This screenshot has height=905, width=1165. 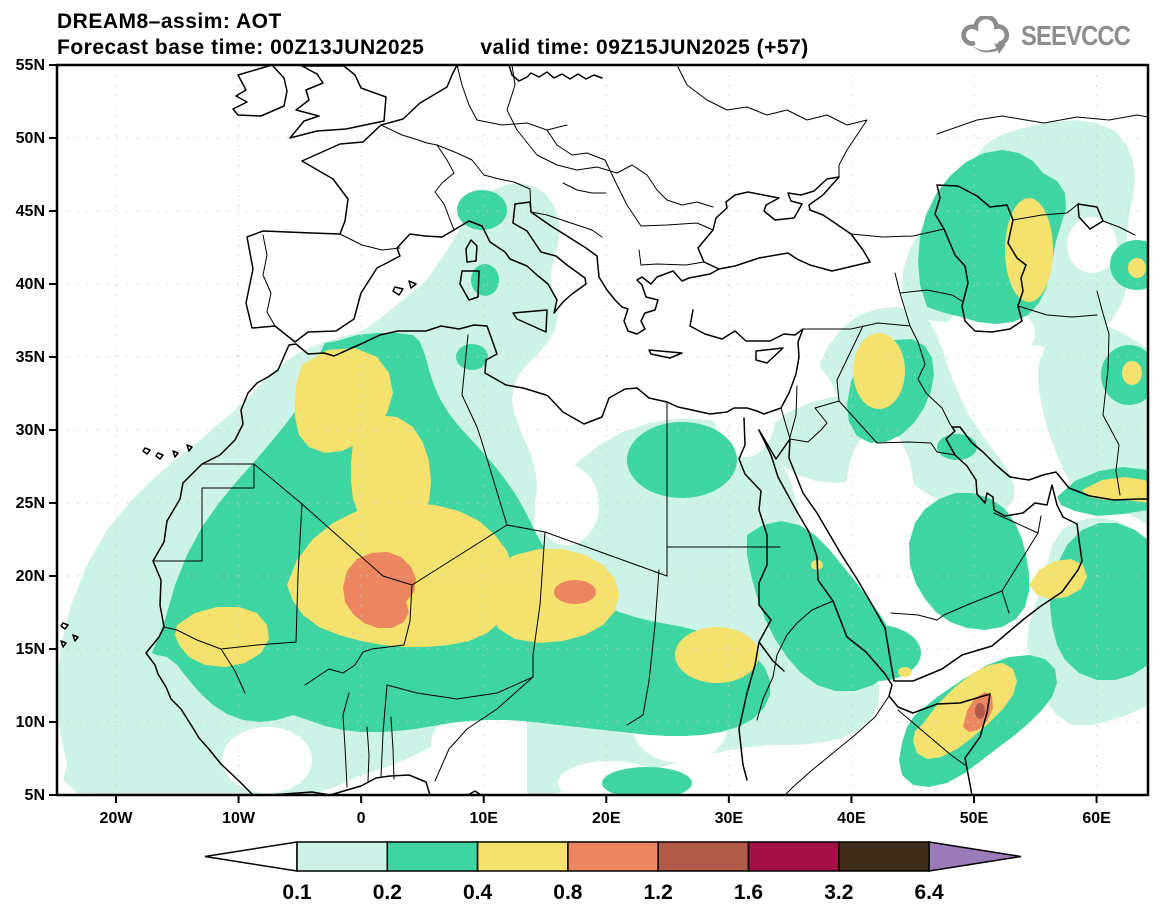 What do you see at coordinates (478, 892) in the screenshot?
I see `colorbar-tick-label: 0.4` at bounding box center [478, 892].